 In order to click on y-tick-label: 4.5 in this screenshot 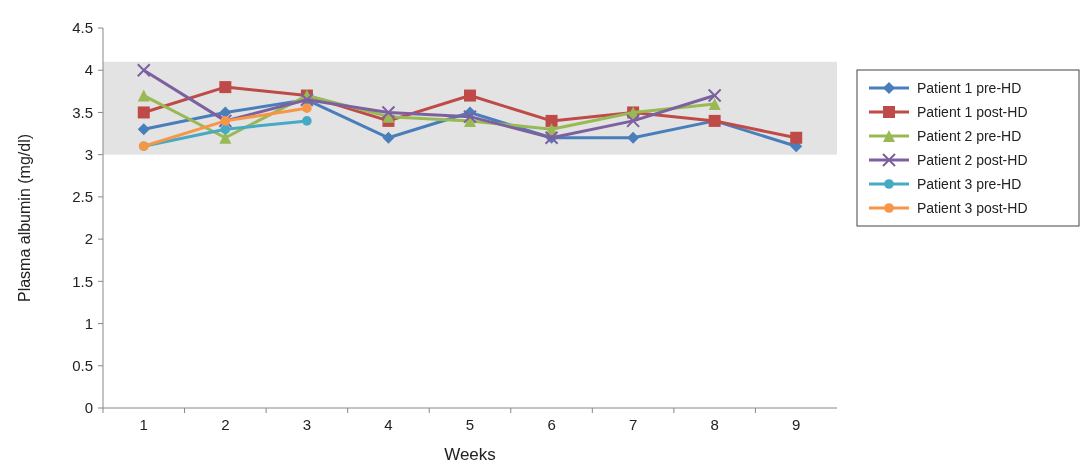, I will do `click(82, 28)`.